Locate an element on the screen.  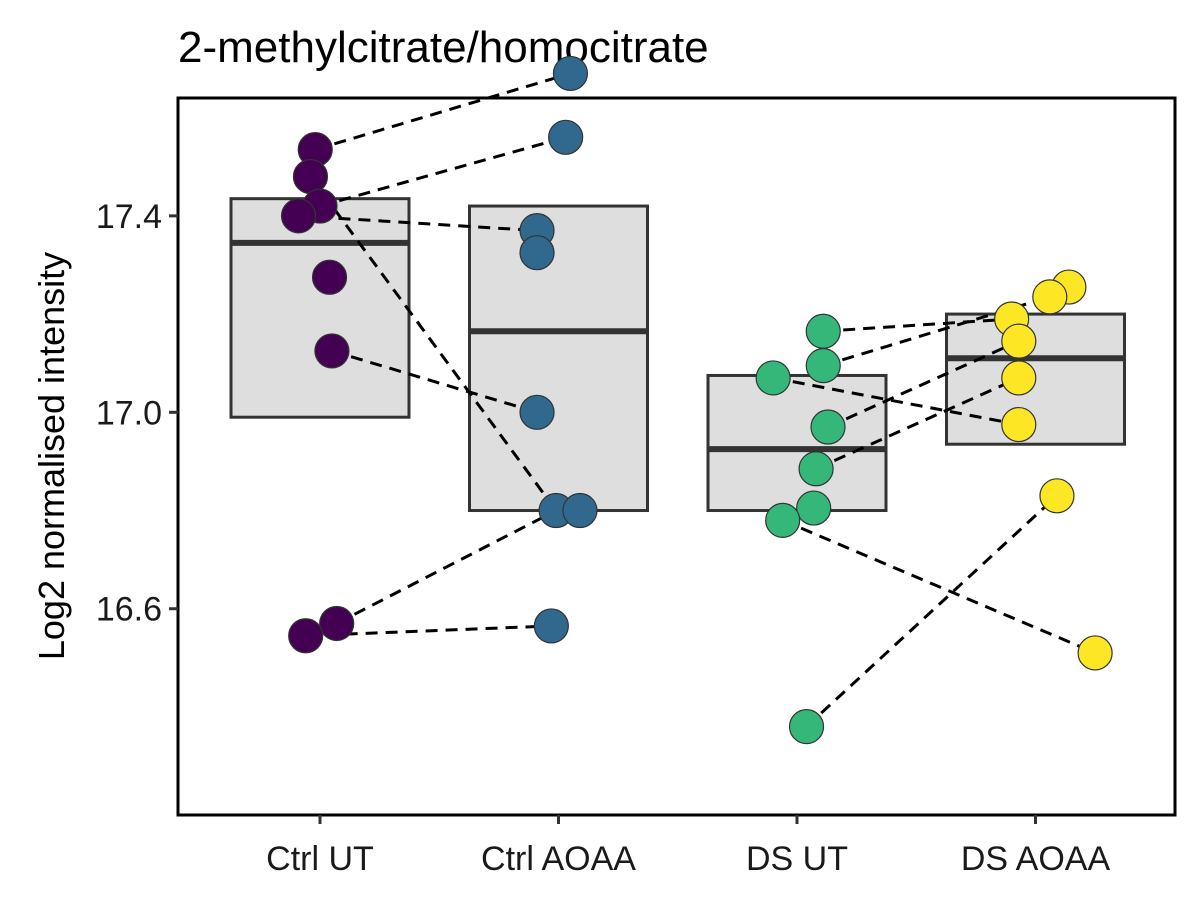
x-tick-label: DS AOAA is located at coordinates (1036, 859).